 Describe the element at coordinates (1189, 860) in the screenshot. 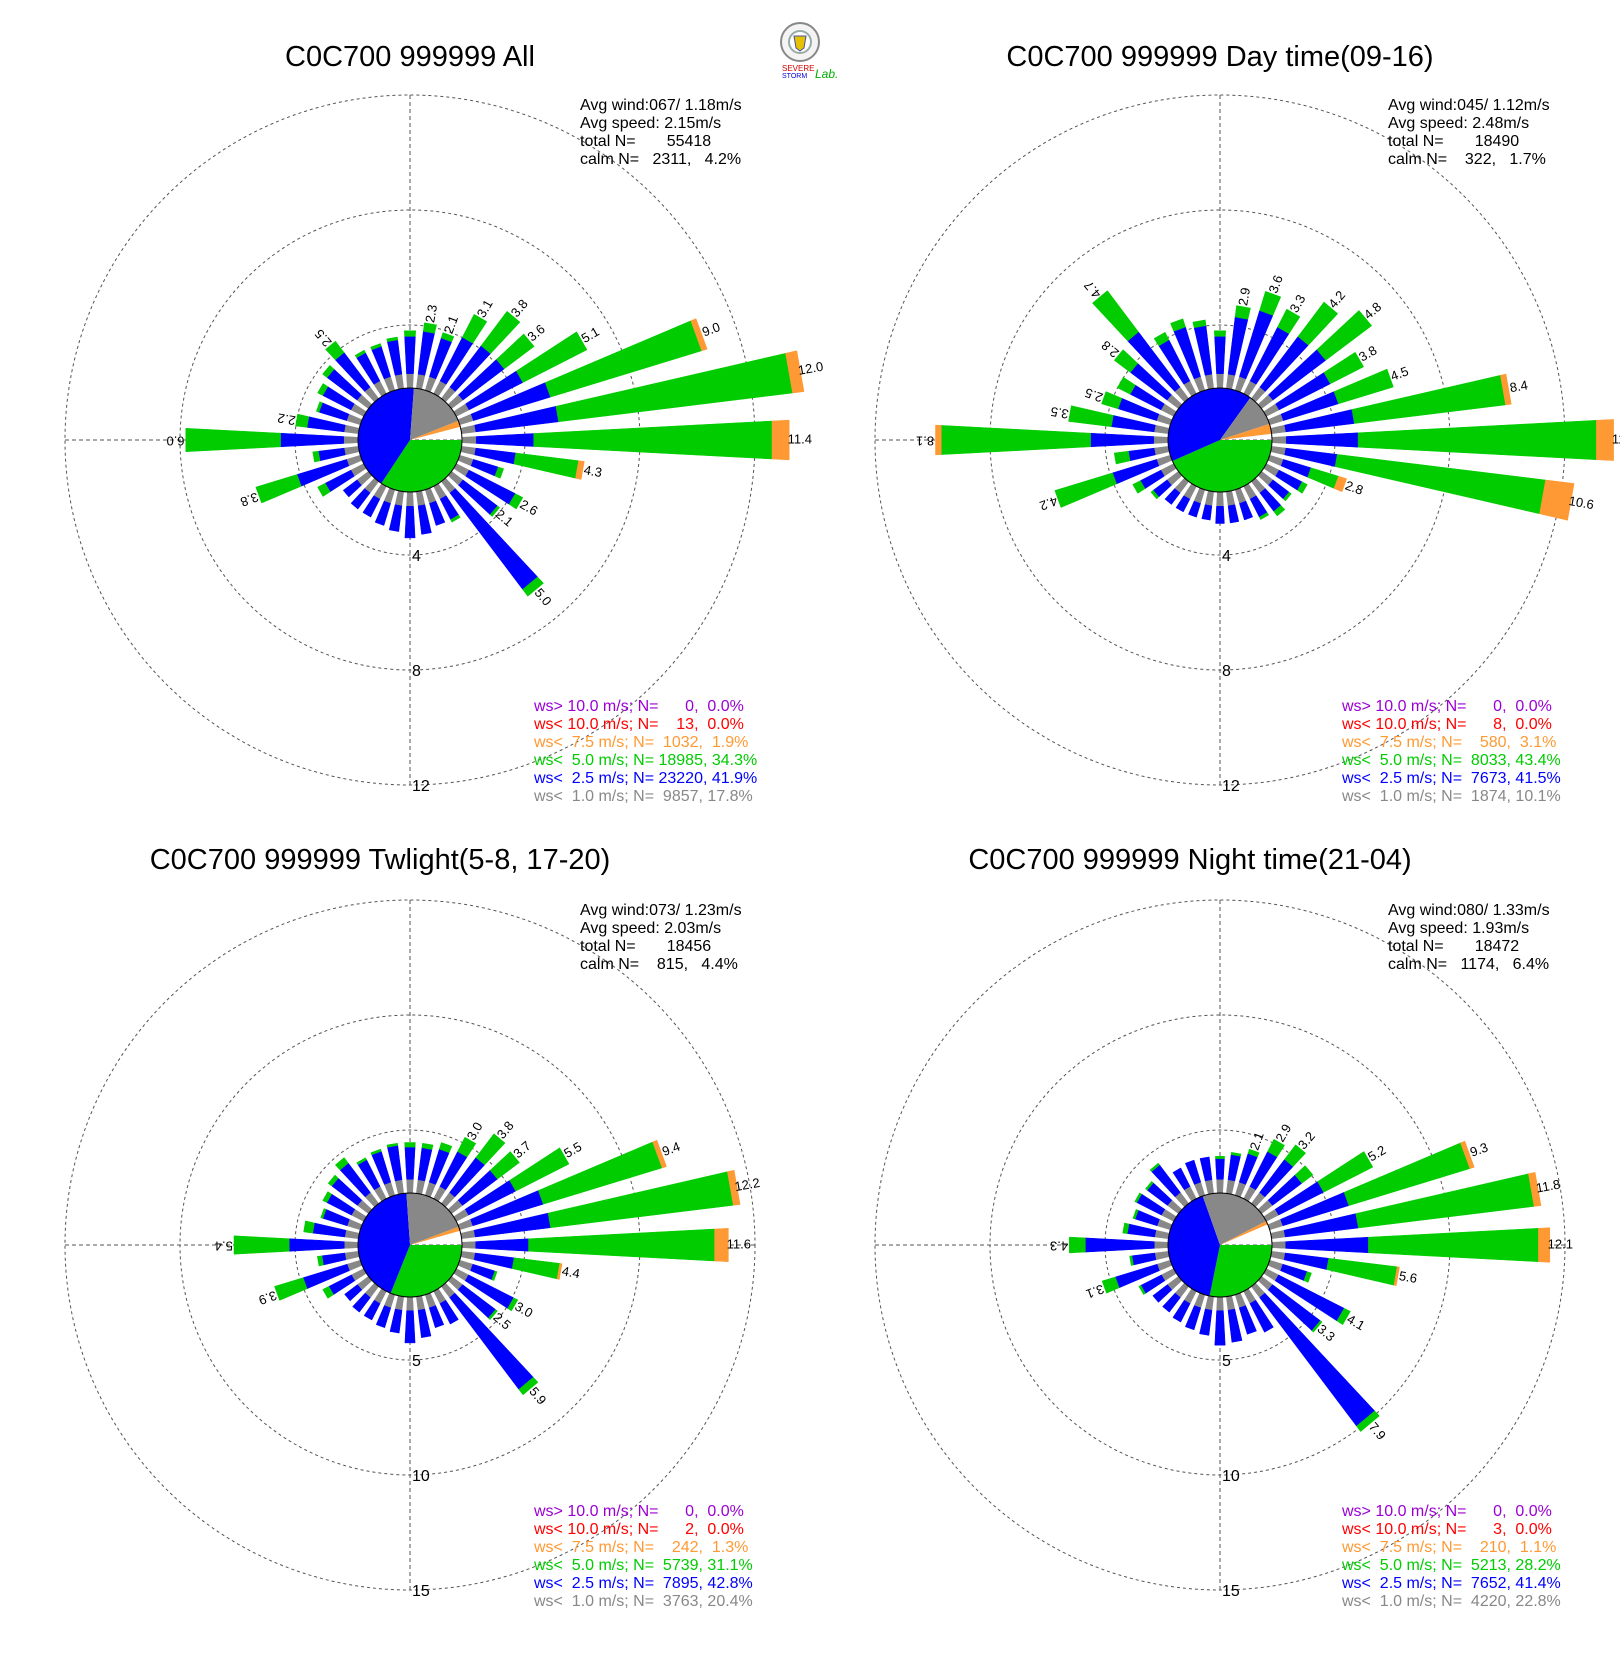

I see `panel-title: C0C700 999999 Night time(21-04)` at that location.